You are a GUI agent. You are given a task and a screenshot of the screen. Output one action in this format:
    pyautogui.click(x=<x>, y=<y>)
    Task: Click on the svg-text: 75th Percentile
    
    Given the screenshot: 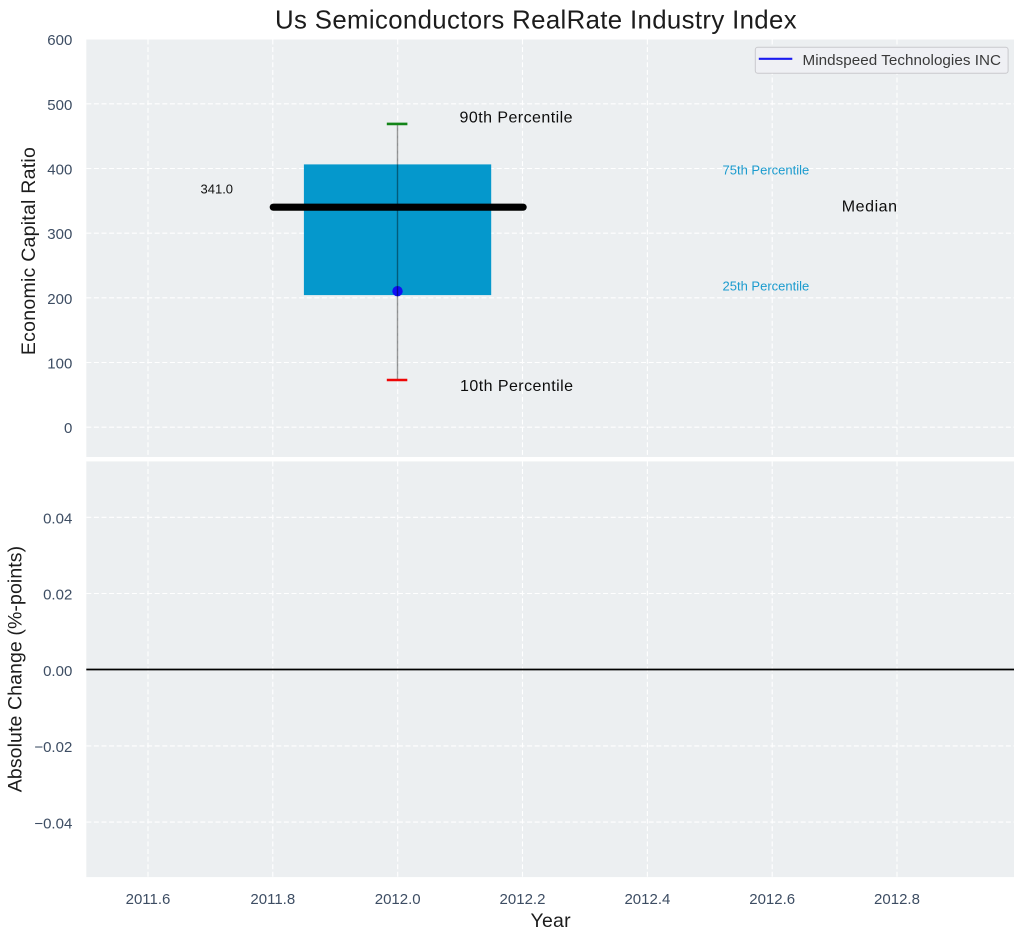 What is the action you would take?
    pyautogui.click(x=766, y=169)
    